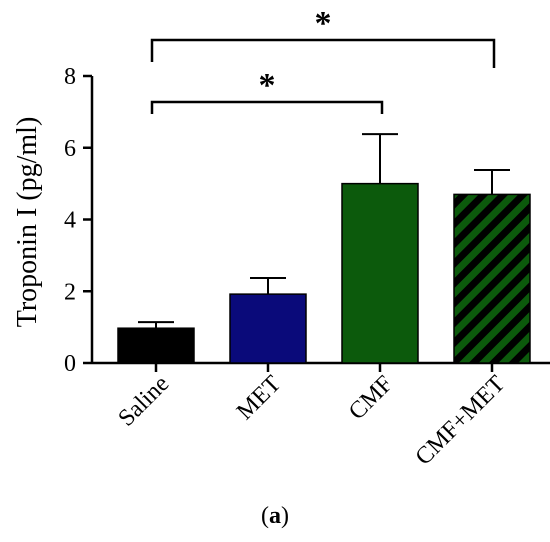  Describe the element at coordinates (27, 222) in the screenshot. I see `y-axis-label: Troponin I (pg/ml)` at that location.